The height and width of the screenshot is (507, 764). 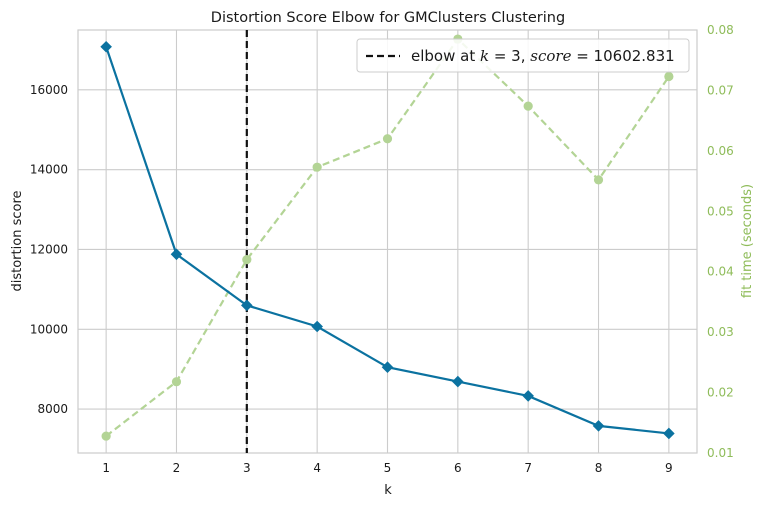 What do you see at coordinates (720, 332) in the screenshot?
I see `y2-tick-label: 0.03` at bounding box center [720, 332].